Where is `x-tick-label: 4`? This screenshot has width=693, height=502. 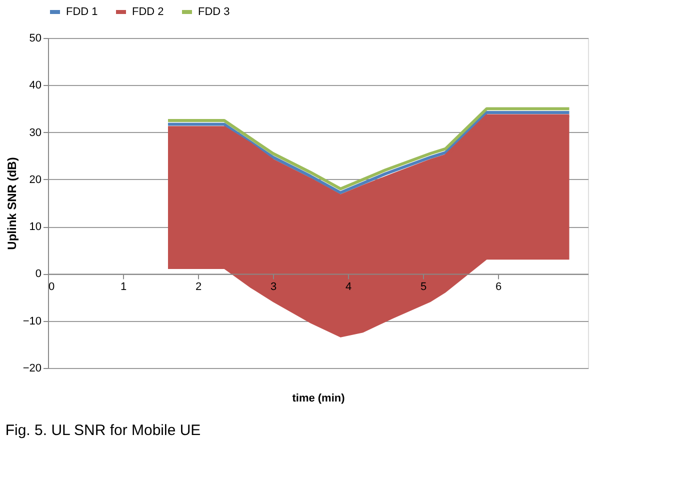
x-tick-label: 4 is located at coordinates (348, 287).